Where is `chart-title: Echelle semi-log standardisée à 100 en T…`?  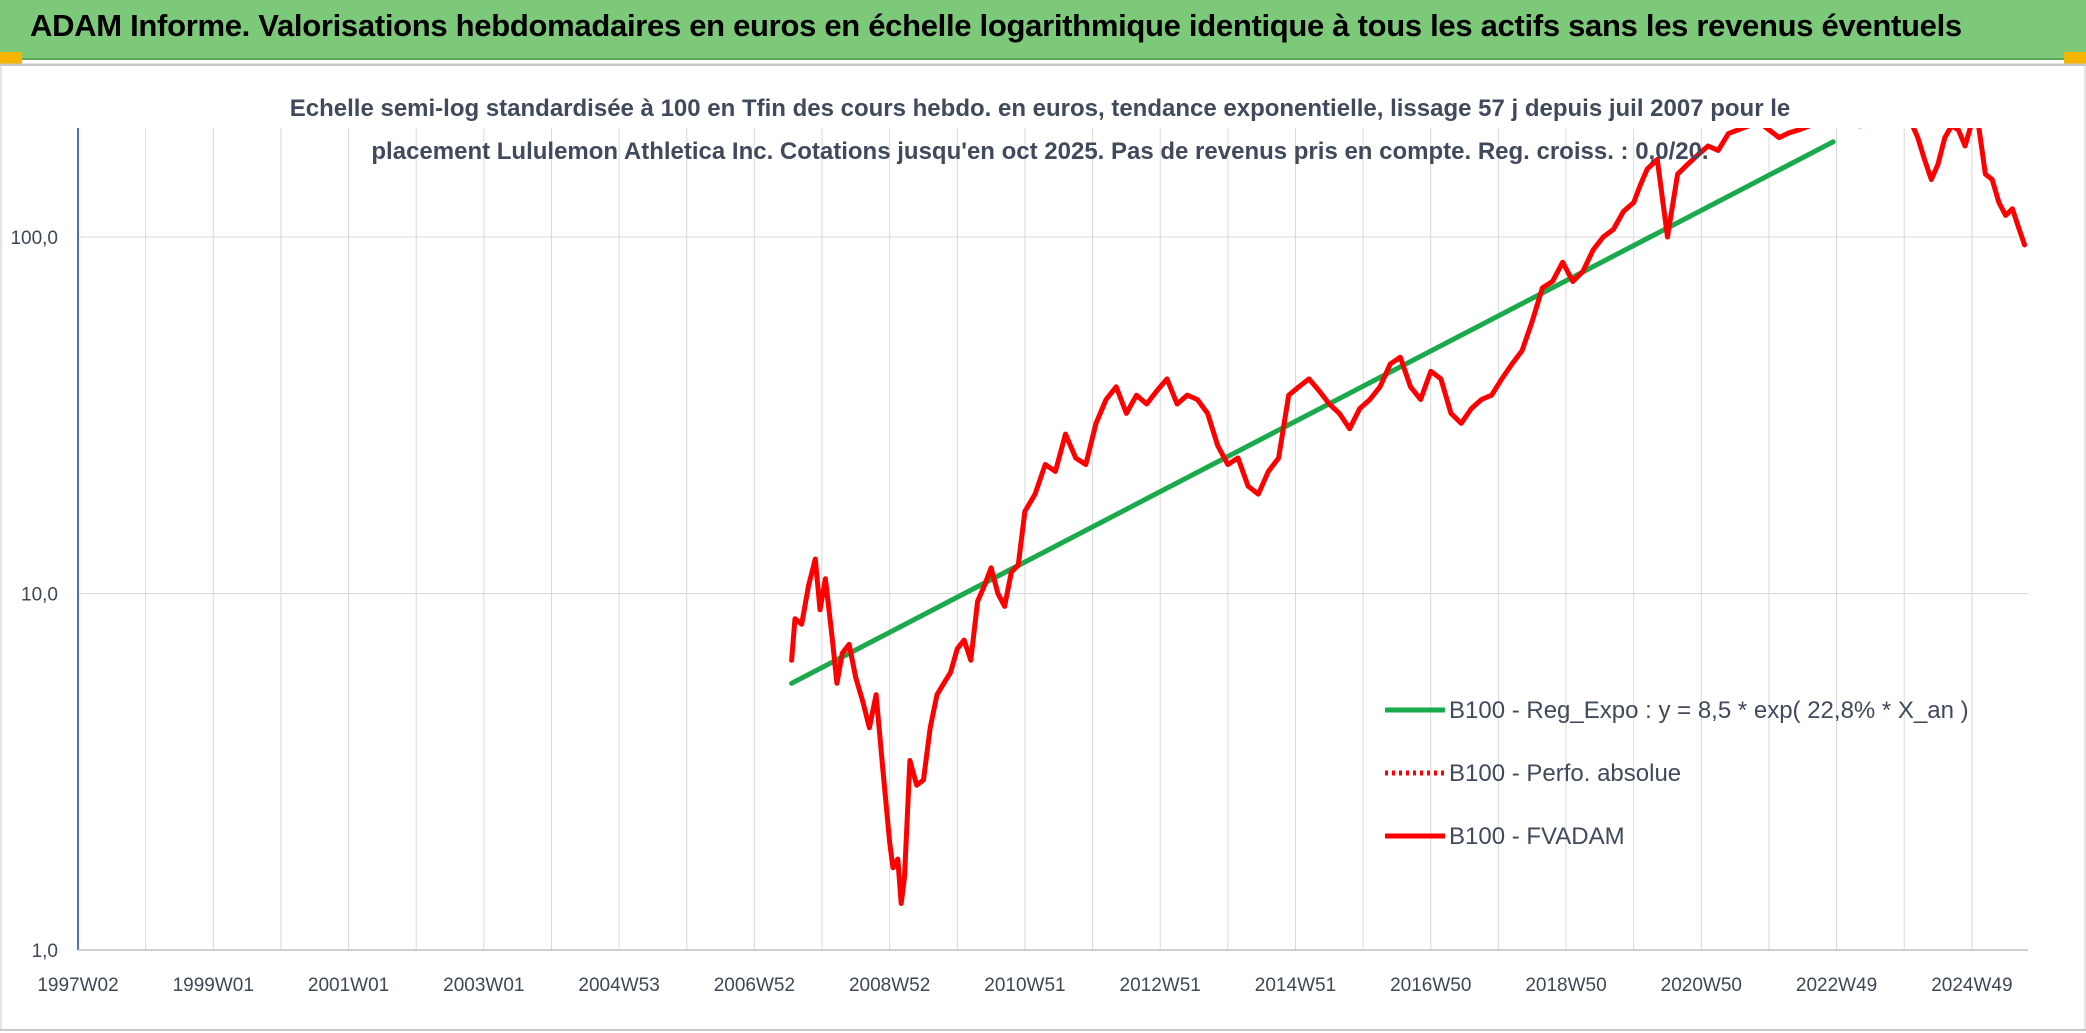
chart-title: Echelle semi-log standardisée à 100 en T… is located at coordinates (1040, 130).